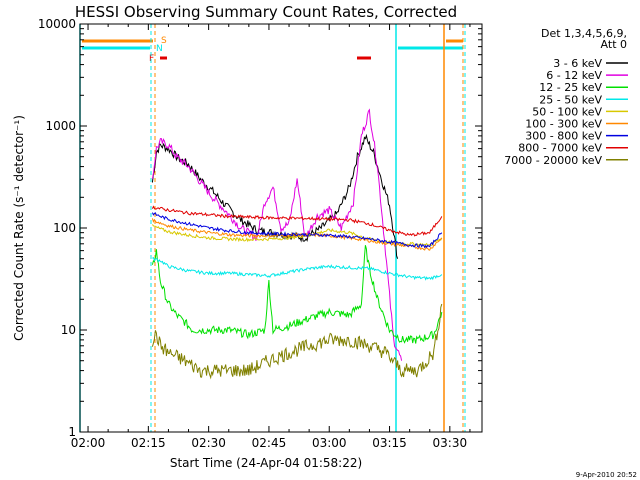 The width and height of the screenshot is (640, 480). I want to click on y-tick-label-3: 100, so click(64, 228).